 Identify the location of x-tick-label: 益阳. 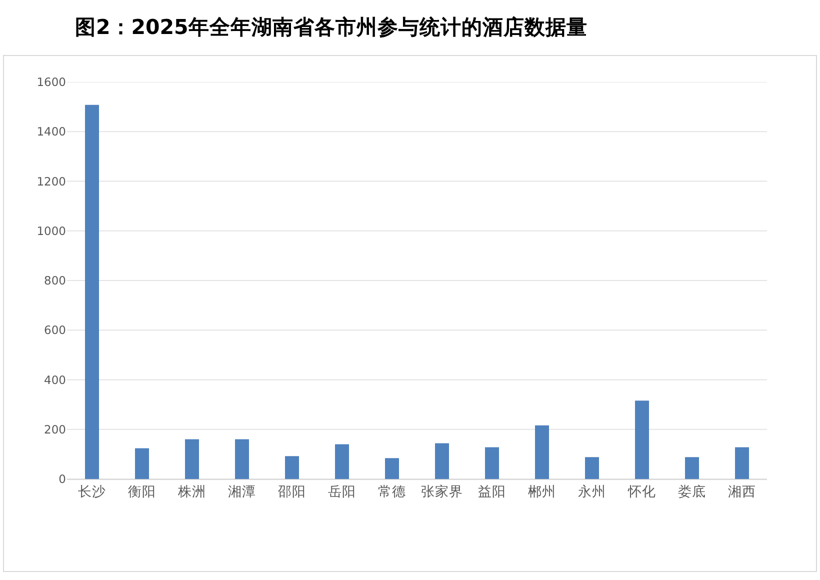
(492, 492).